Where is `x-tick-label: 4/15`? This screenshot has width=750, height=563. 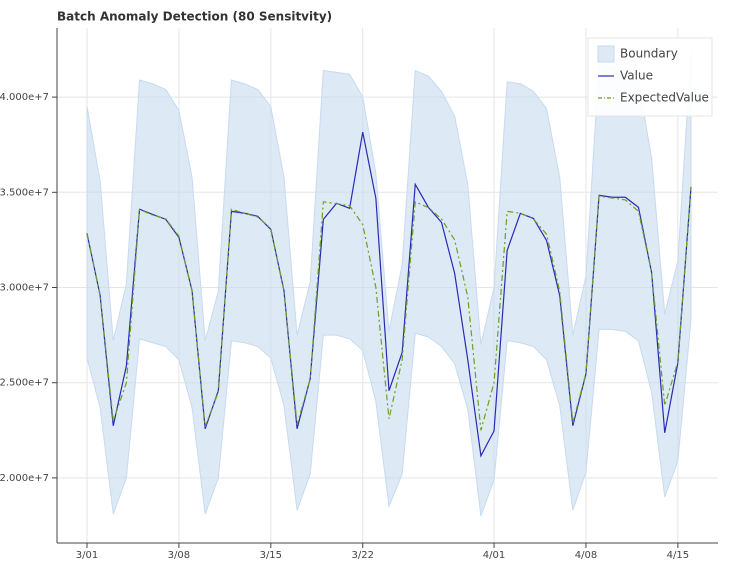
x-tick-label: 4/15 is located at coordinates (678, 555).